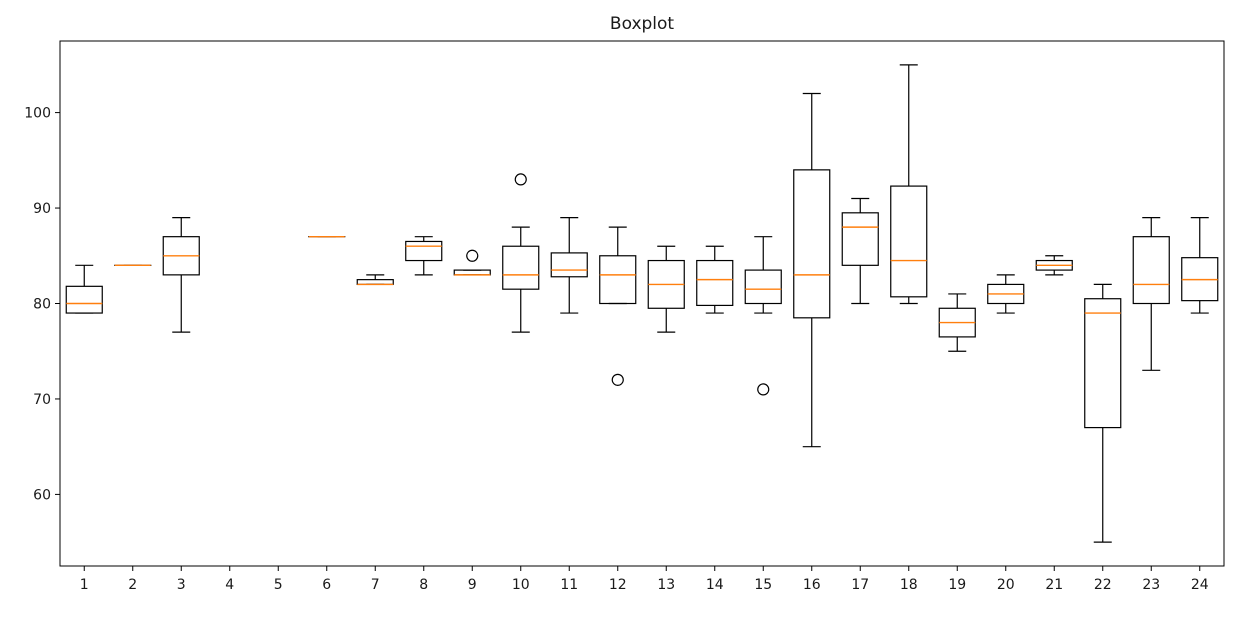 This screenshot has width=1252, height=623. I want to click on x-tick-label: 19, so click(957, 585).